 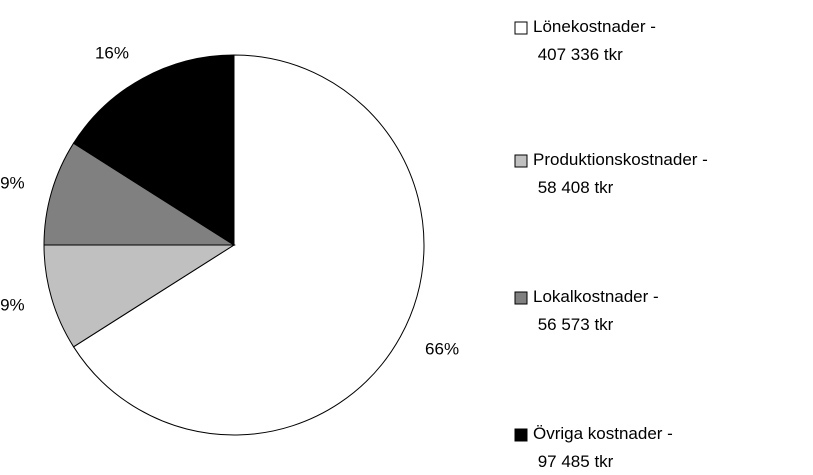 I want to click on slice-label: 16%, so click(x=112, y=52).